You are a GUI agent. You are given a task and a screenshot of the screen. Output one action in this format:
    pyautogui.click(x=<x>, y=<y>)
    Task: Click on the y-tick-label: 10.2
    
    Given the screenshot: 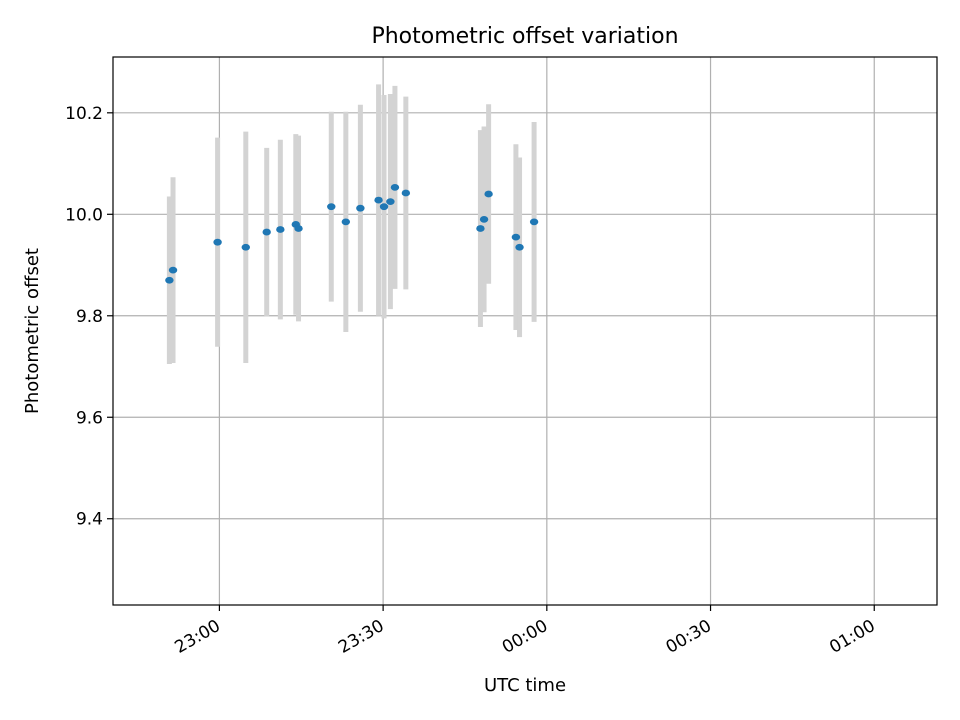 What is the action you would take?
    pyautogui.click(x=84, y=114)
    